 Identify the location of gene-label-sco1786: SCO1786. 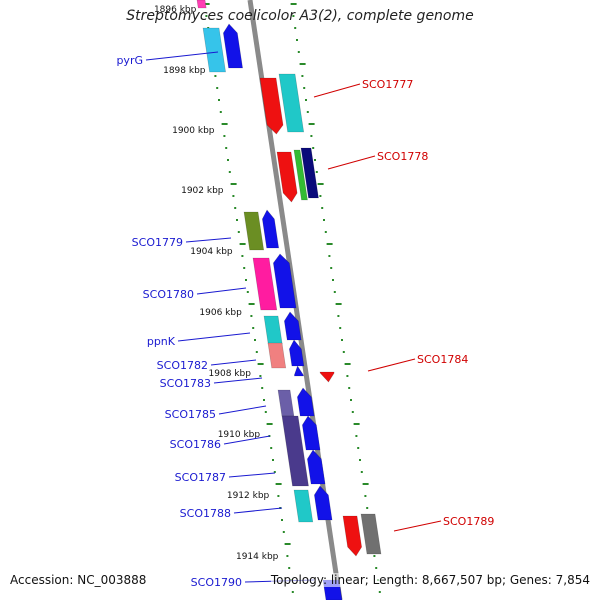
(195, 444).